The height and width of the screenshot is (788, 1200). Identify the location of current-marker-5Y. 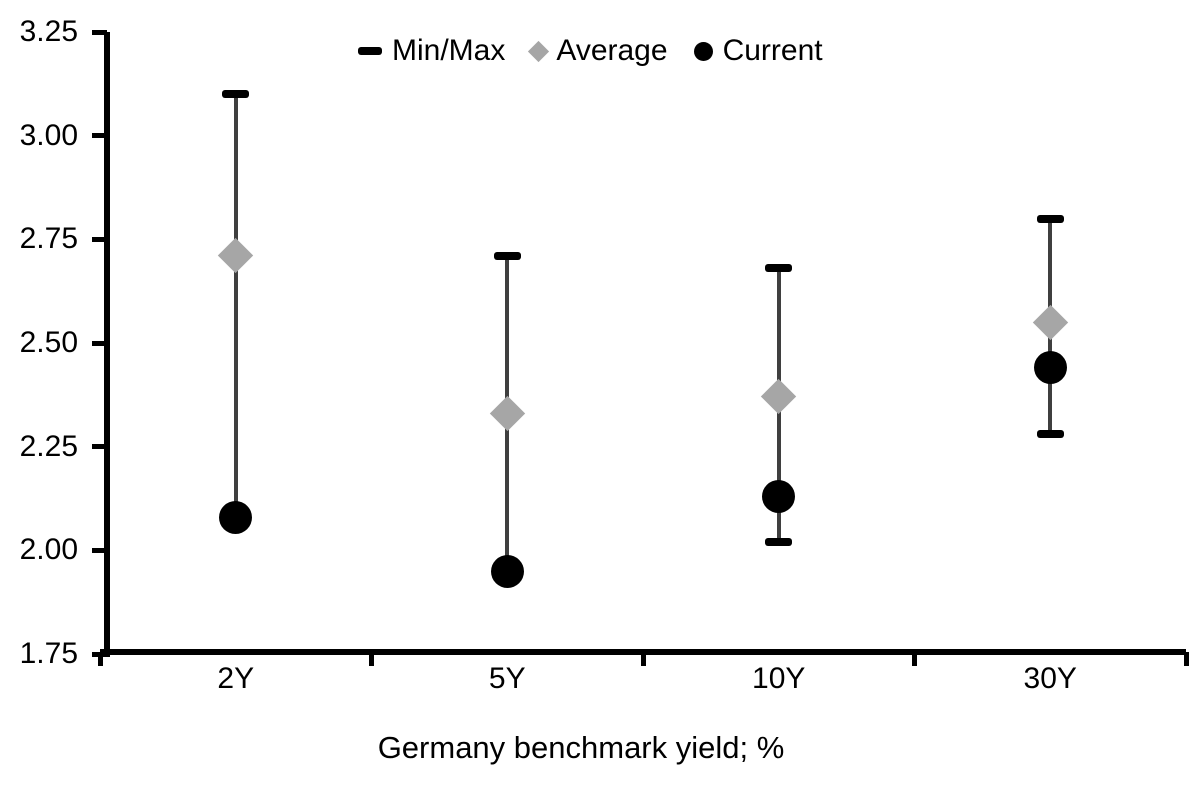
(507, 571).